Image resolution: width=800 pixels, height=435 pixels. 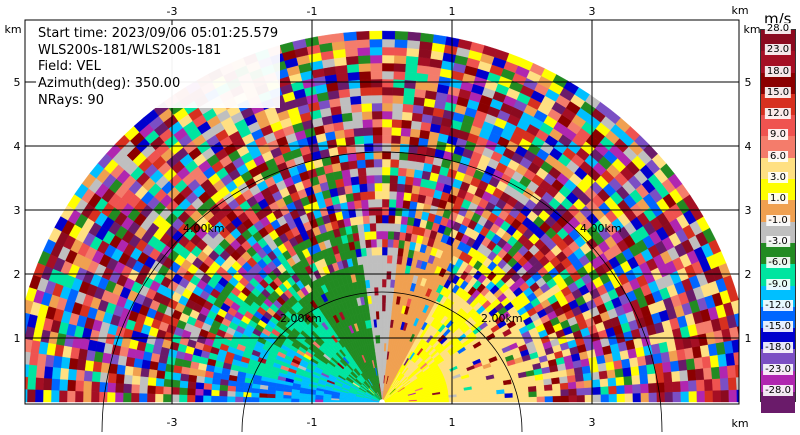 I want to click on colorbar-label: -15.0, so click(x=778, y=327).